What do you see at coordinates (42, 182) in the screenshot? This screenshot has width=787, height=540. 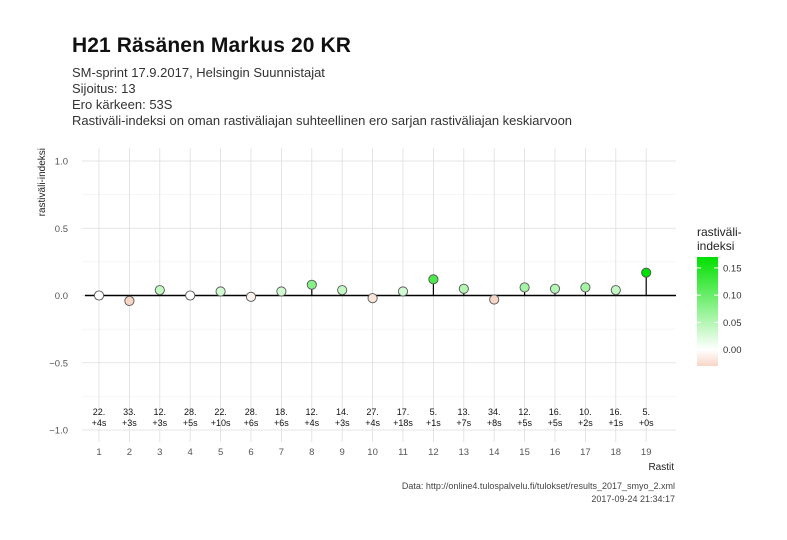 I see `y-axis-title: rastiväli-indeksi` at bounding box center [42, 182].